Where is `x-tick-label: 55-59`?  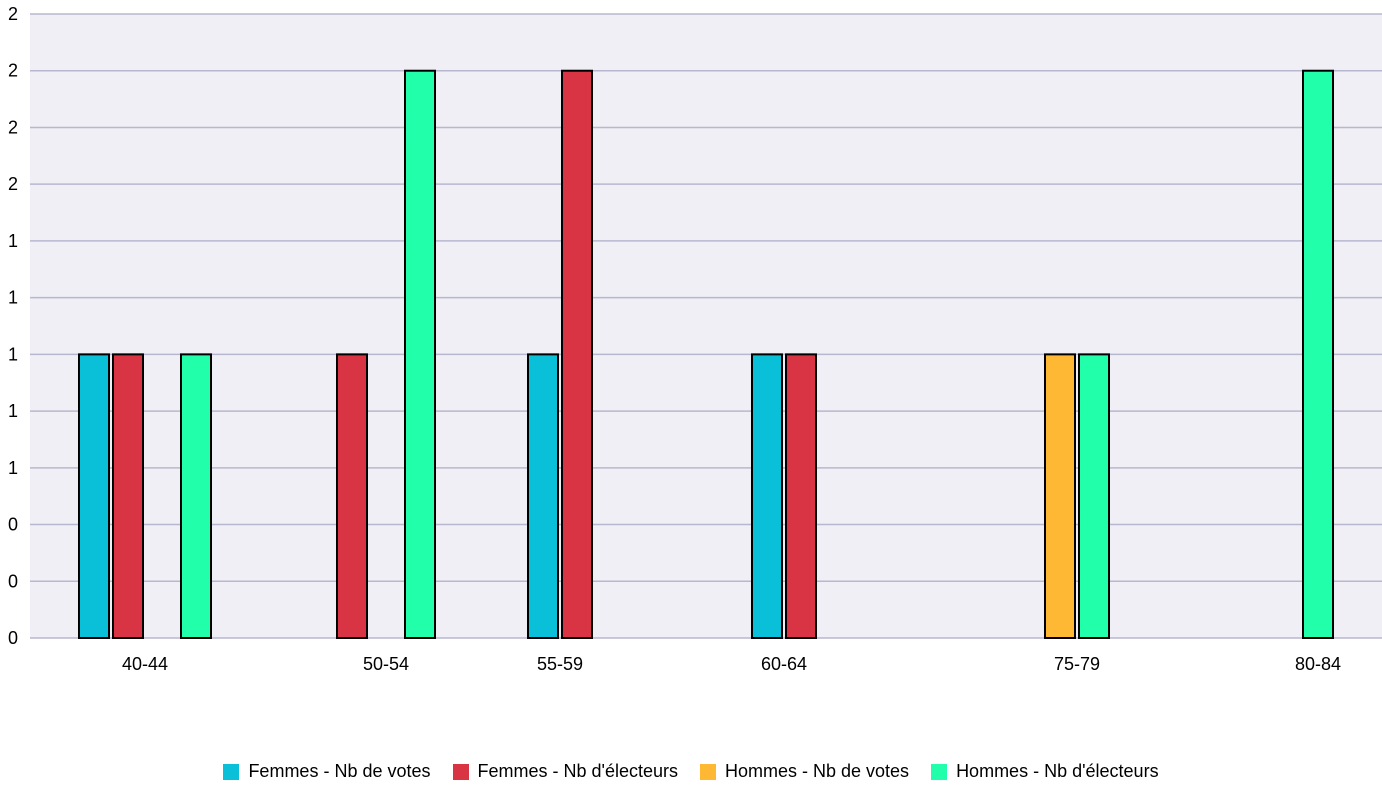 x-tick-label: 55-59 is located at coordinates (560, 664).